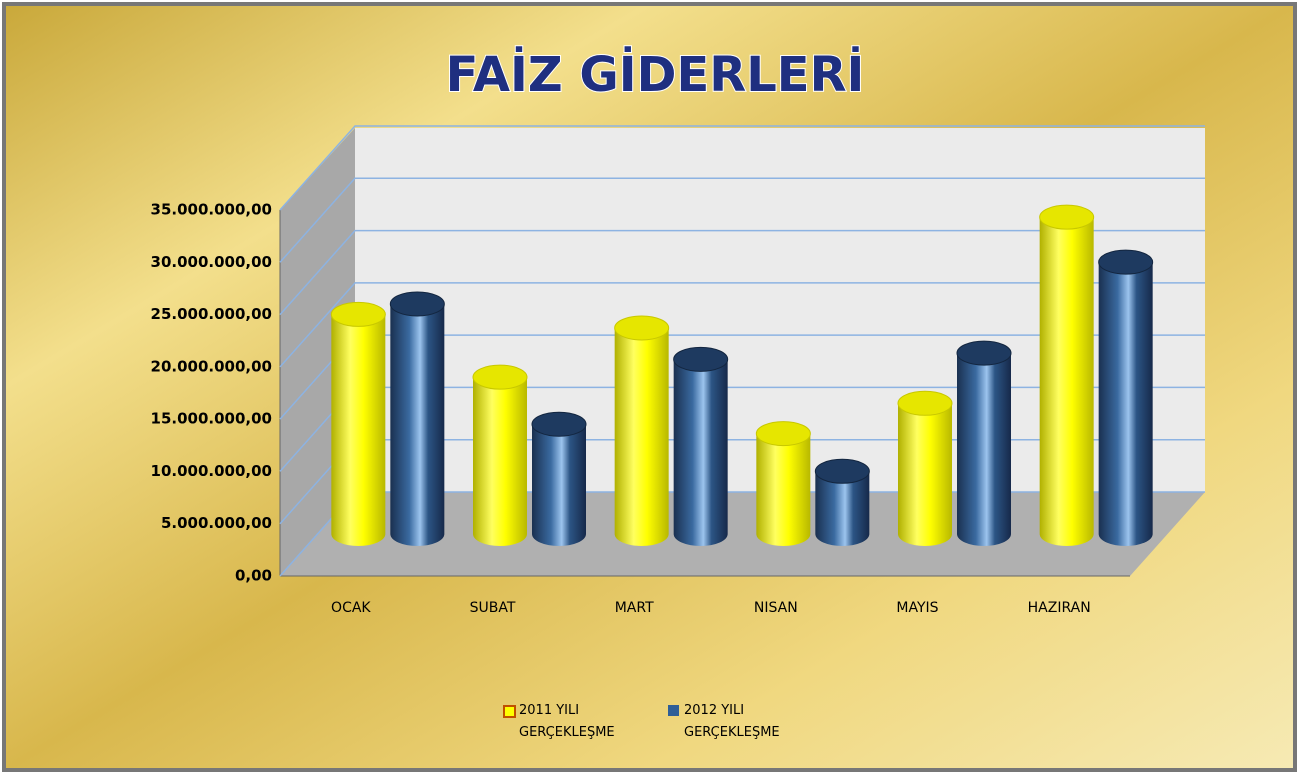  What do you see at coordinates (211, 419) in the screenshot?
I see `y-tick-label: 15.000.000,00` at bounding box center [211, 419].